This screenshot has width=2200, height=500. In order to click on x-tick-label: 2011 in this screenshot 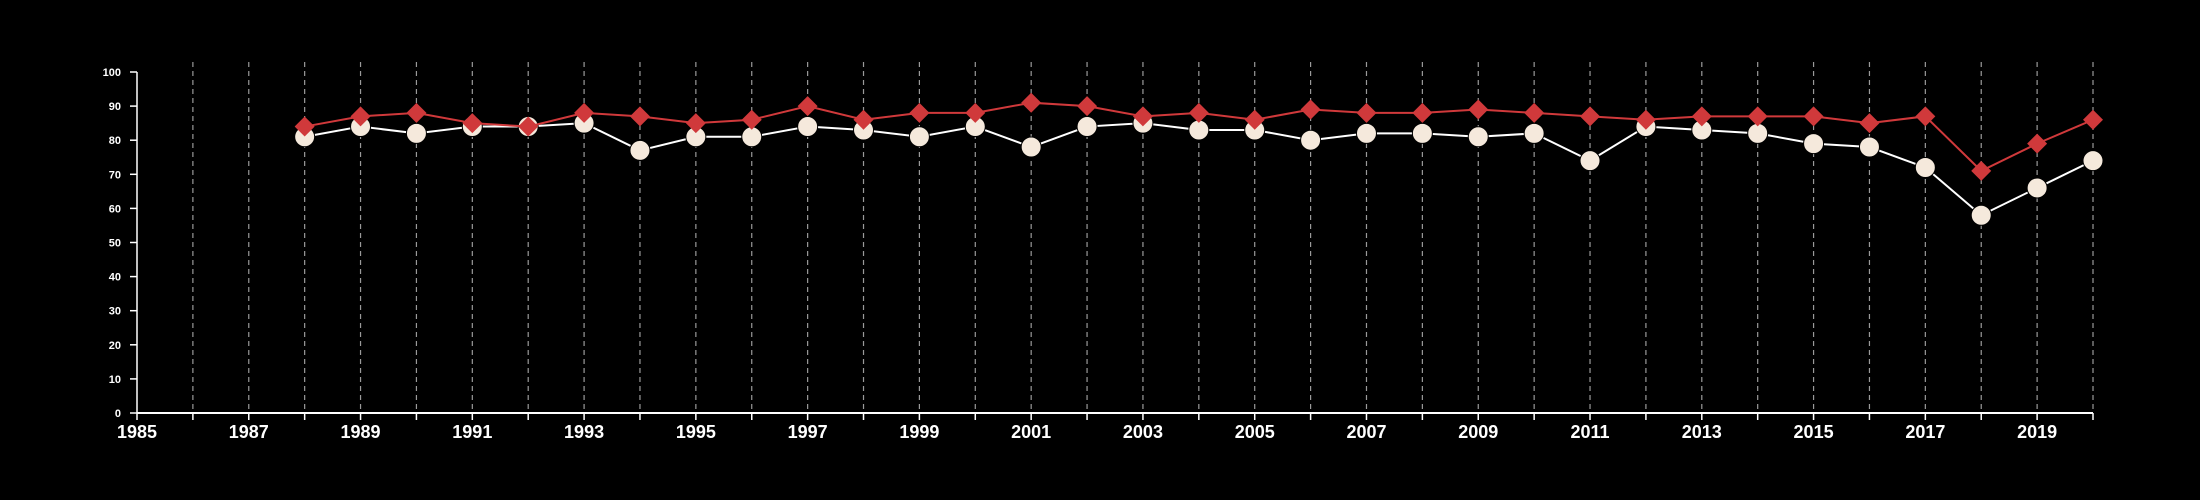, I will do `click(1589, 432)`.